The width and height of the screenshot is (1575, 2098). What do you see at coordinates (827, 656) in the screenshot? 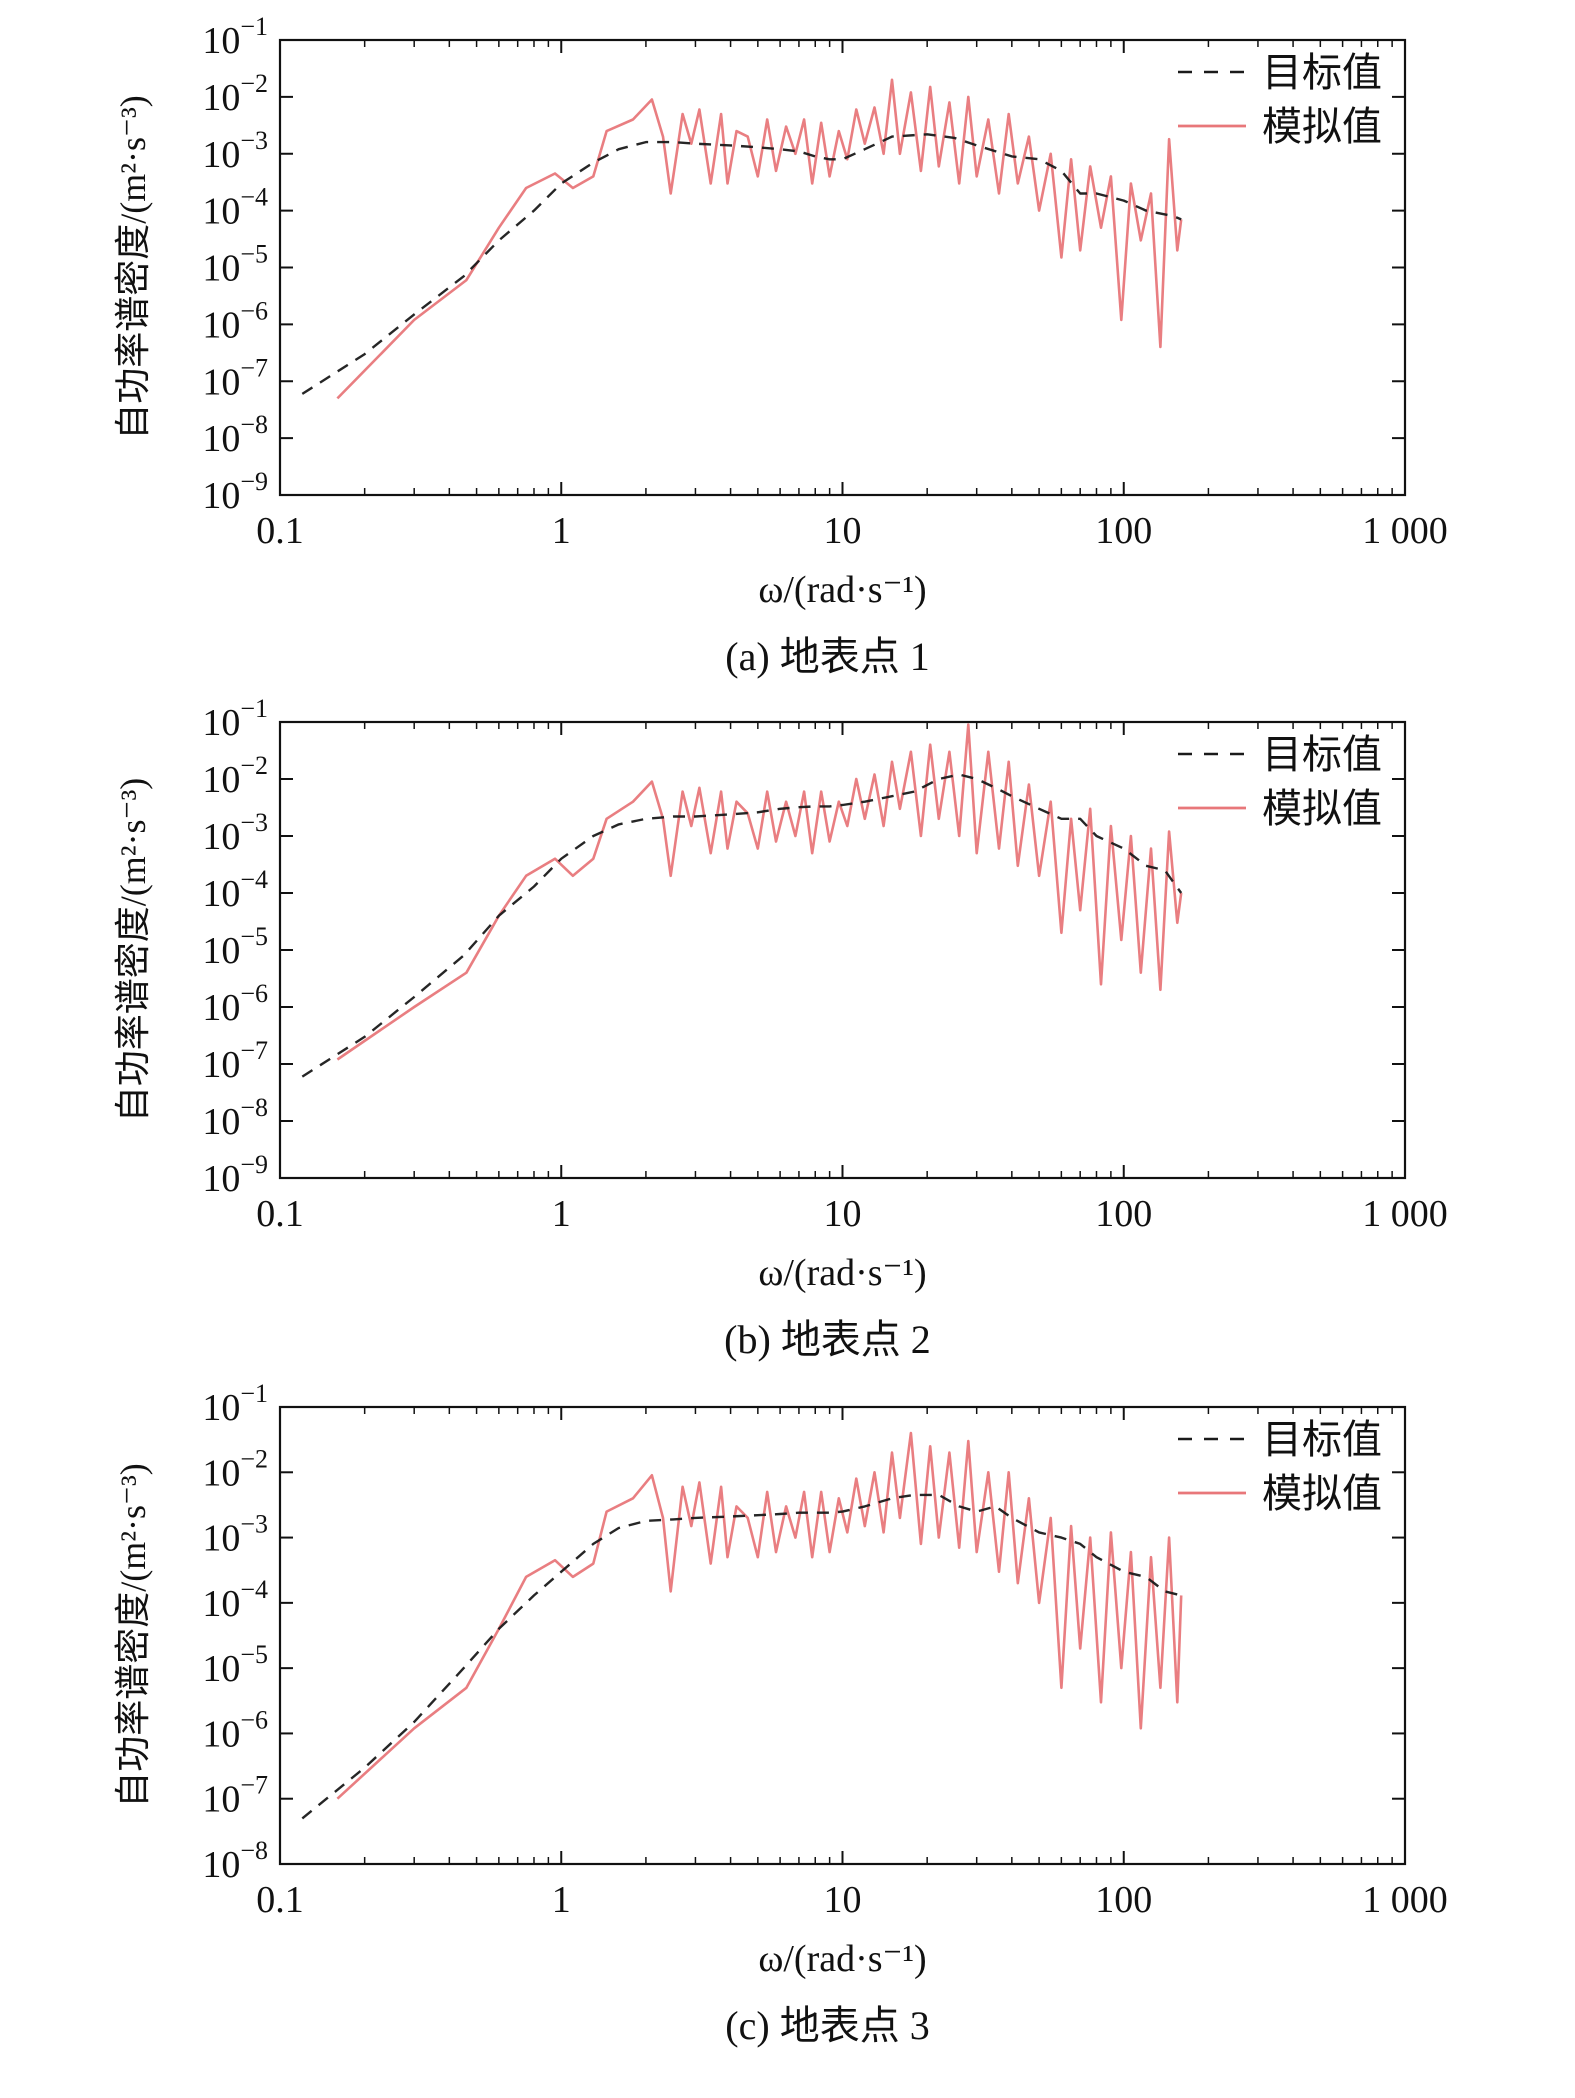
I see `panel-caption: (a) 地表点 1` at bounding box center [827, 656].